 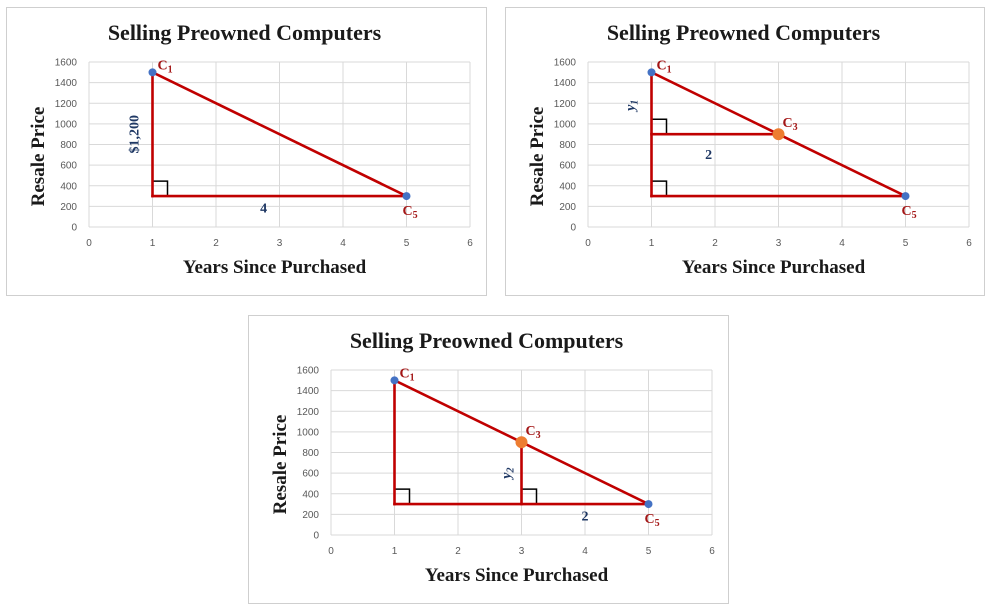 I want to click on annotation-label: 4, so click(x=263, y=208).